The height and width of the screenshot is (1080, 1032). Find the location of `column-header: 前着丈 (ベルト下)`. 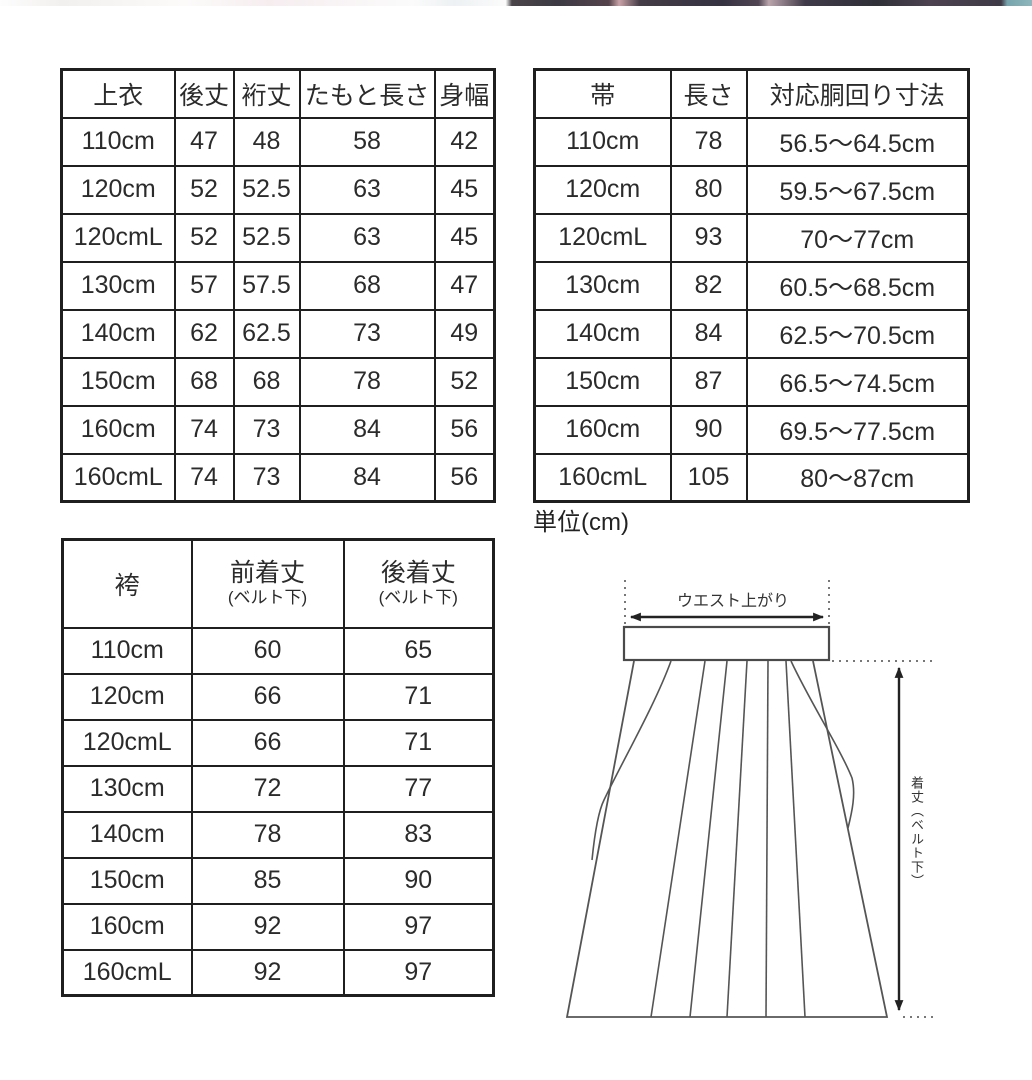

column-header: 前着丈 (ベルト下) is located at coordinates (267, 583).